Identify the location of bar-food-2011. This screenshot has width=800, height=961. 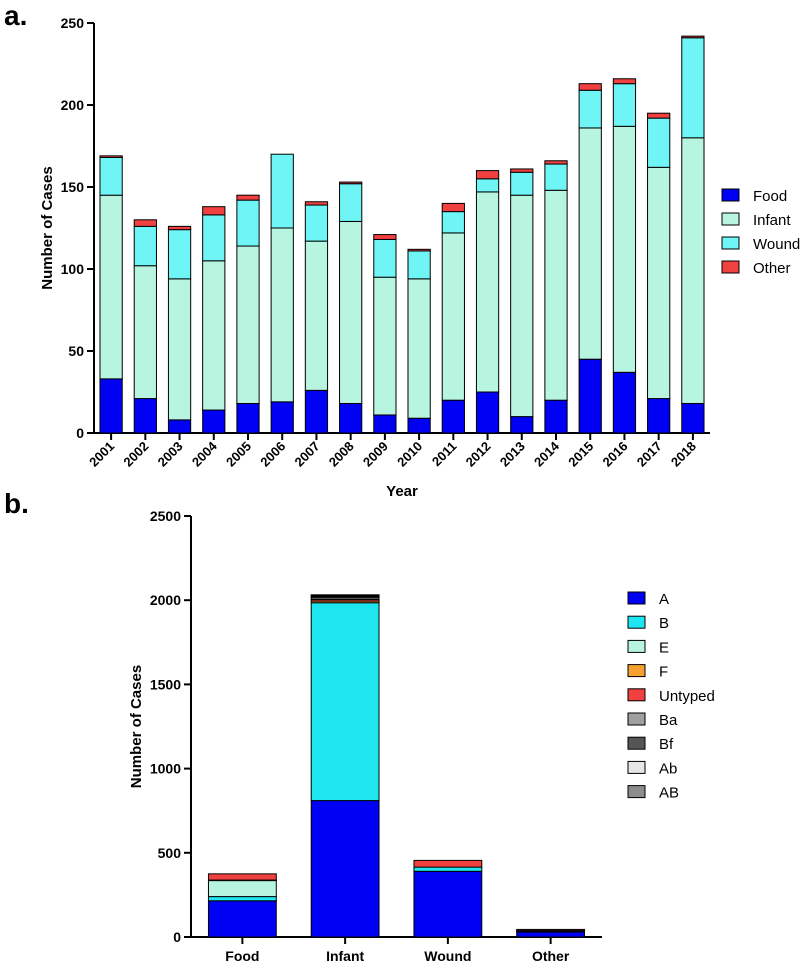
(453, 416).